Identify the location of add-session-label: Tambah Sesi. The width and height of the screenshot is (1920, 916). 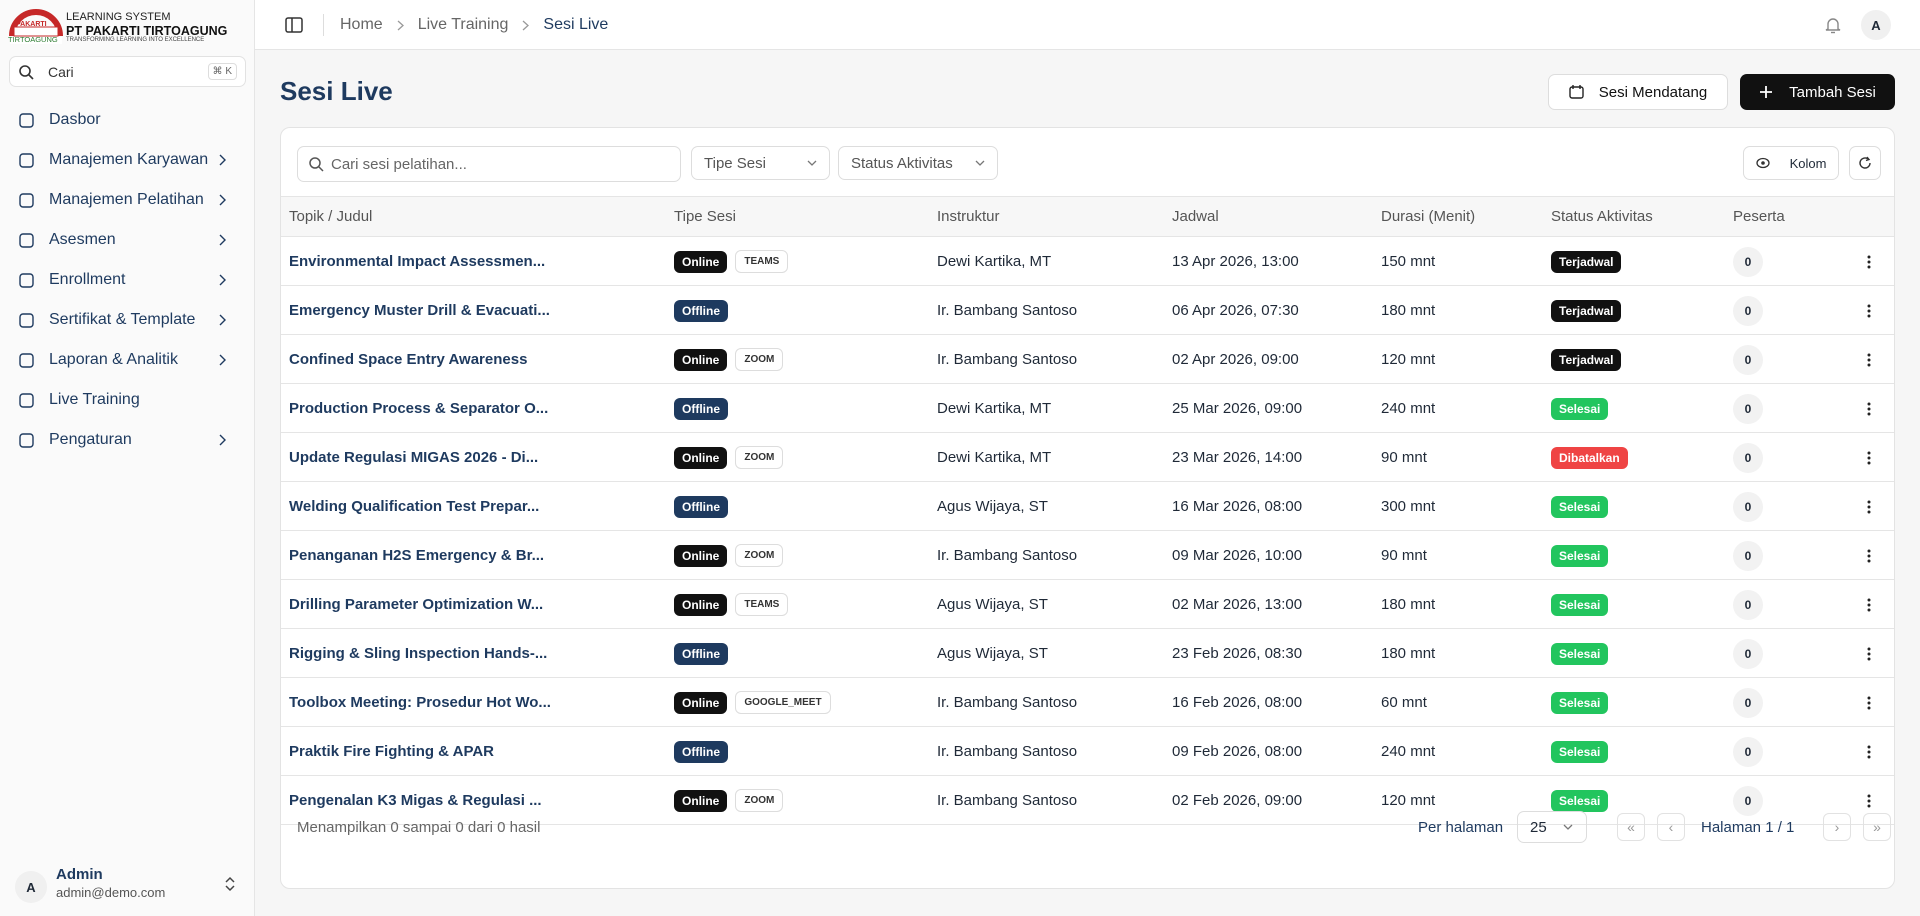
(1832, 92).